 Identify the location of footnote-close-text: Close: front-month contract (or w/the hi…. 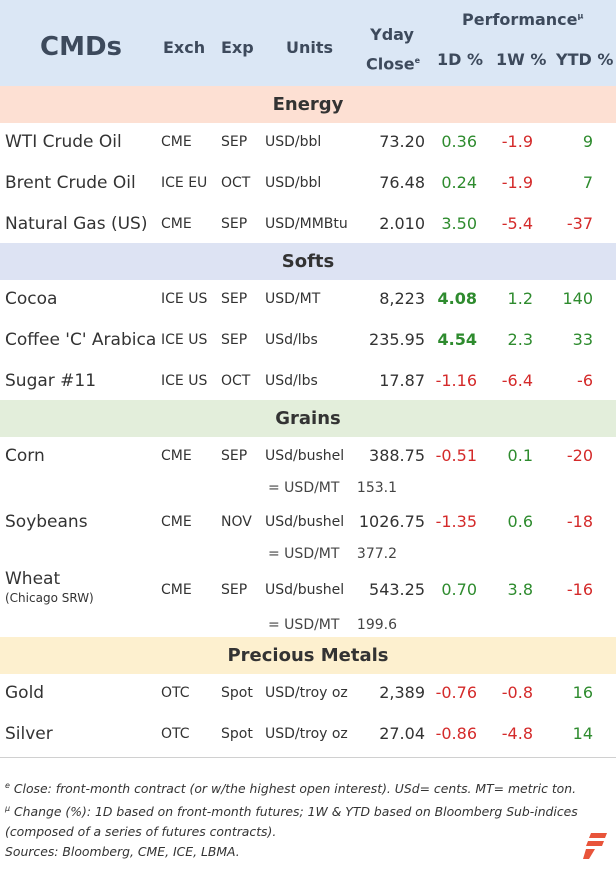
(293, 789).